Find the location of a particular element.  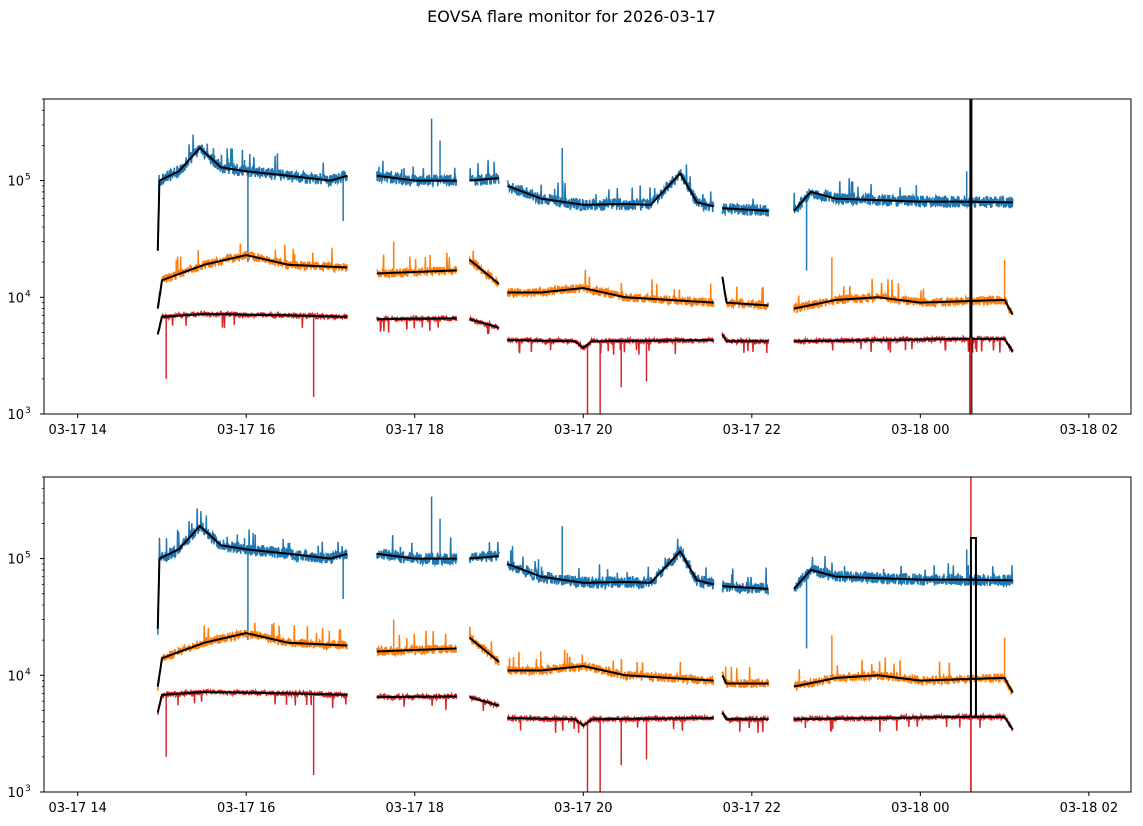

smooth-trace-band3-seg5 is located at coordinates (903, 344).